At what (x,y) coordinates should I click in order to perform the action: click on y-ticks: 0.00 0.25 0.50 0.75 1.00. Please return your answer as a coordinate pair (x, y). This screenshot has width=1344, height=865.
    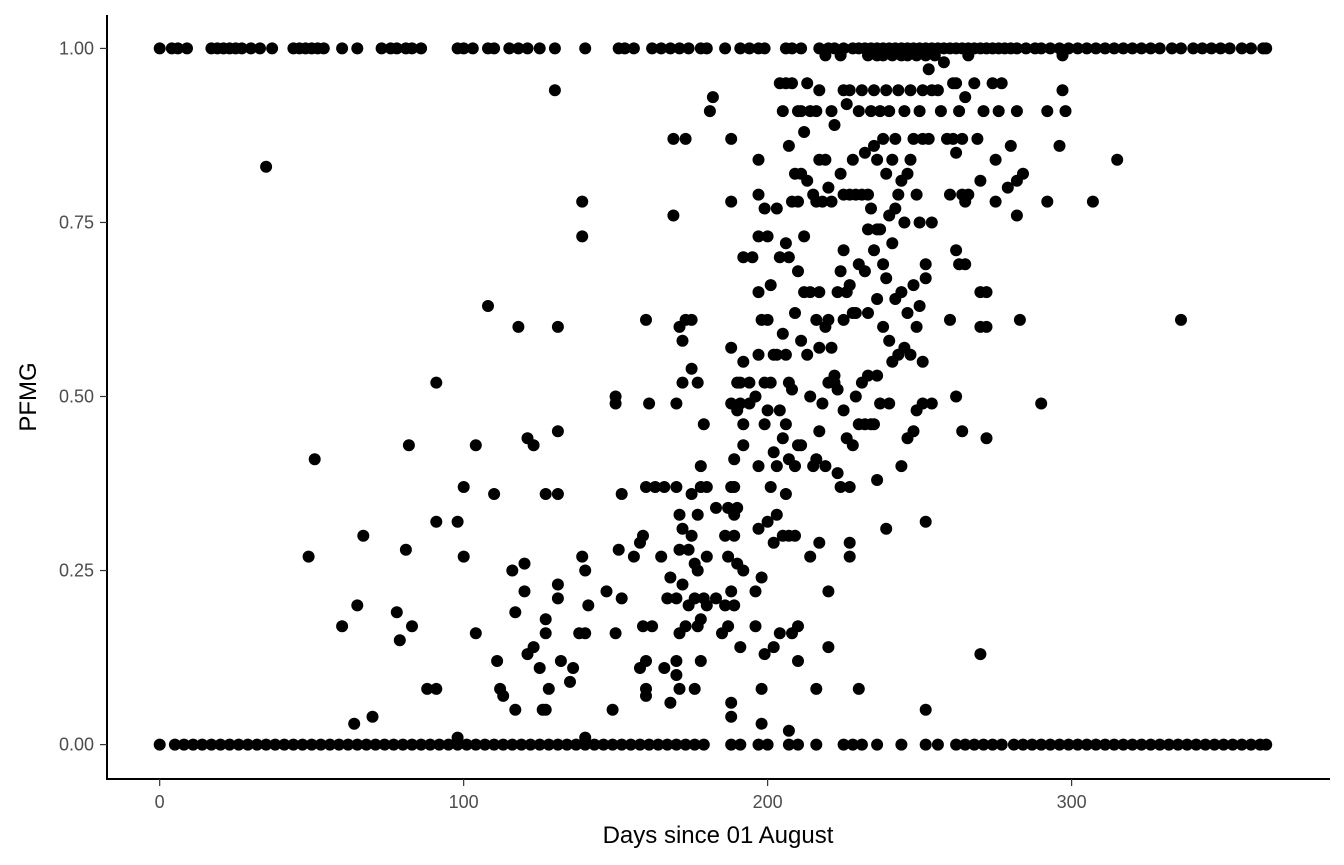
    Looking at the image, I should click on (83, 396).